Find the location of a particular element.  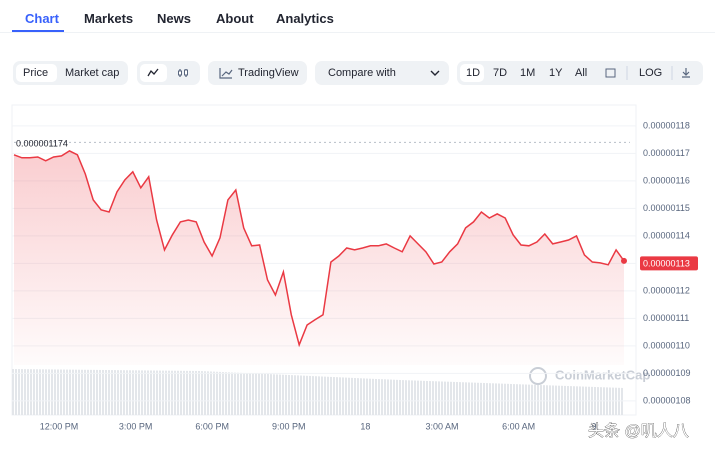

y-tick-label: 0.00000110 is located at coordinates (666, 345).